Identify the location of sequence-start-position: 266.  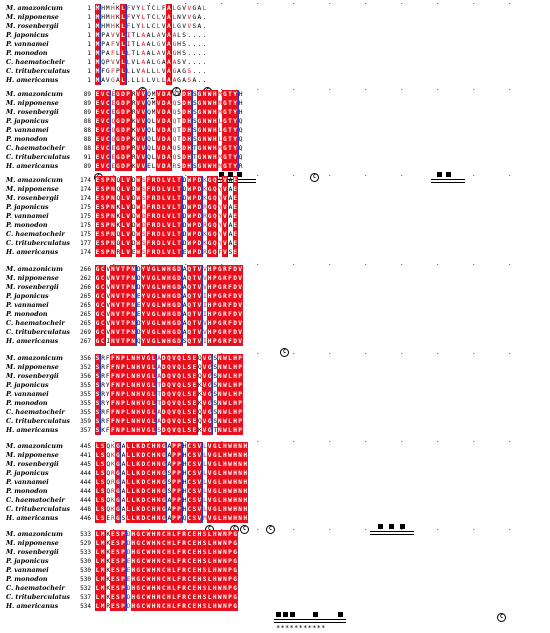
(85, 287).